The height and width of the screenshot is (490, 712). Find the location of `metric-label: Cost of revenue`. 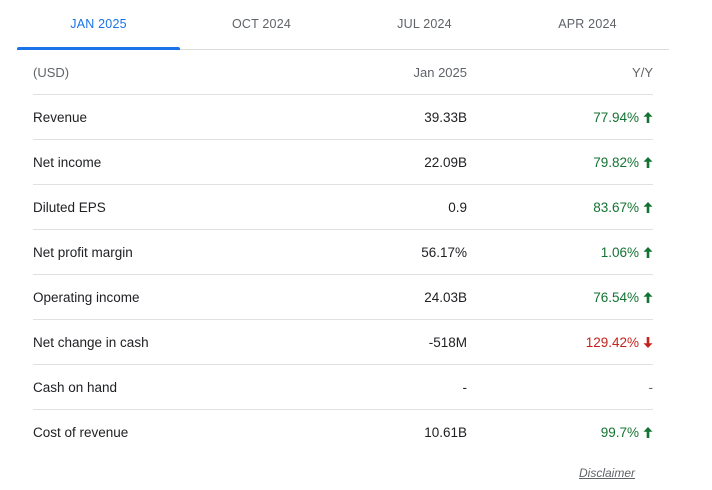

metric-label: Cost of revenue is located at coordinates (81, 432).